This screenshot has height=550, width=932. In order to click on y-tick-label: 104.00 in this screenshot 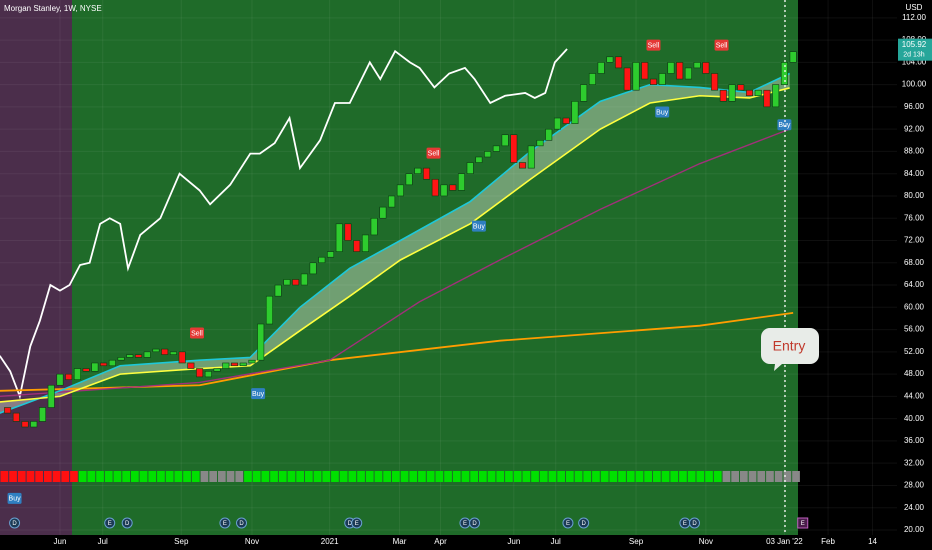, I will do `click(914, 61)`.